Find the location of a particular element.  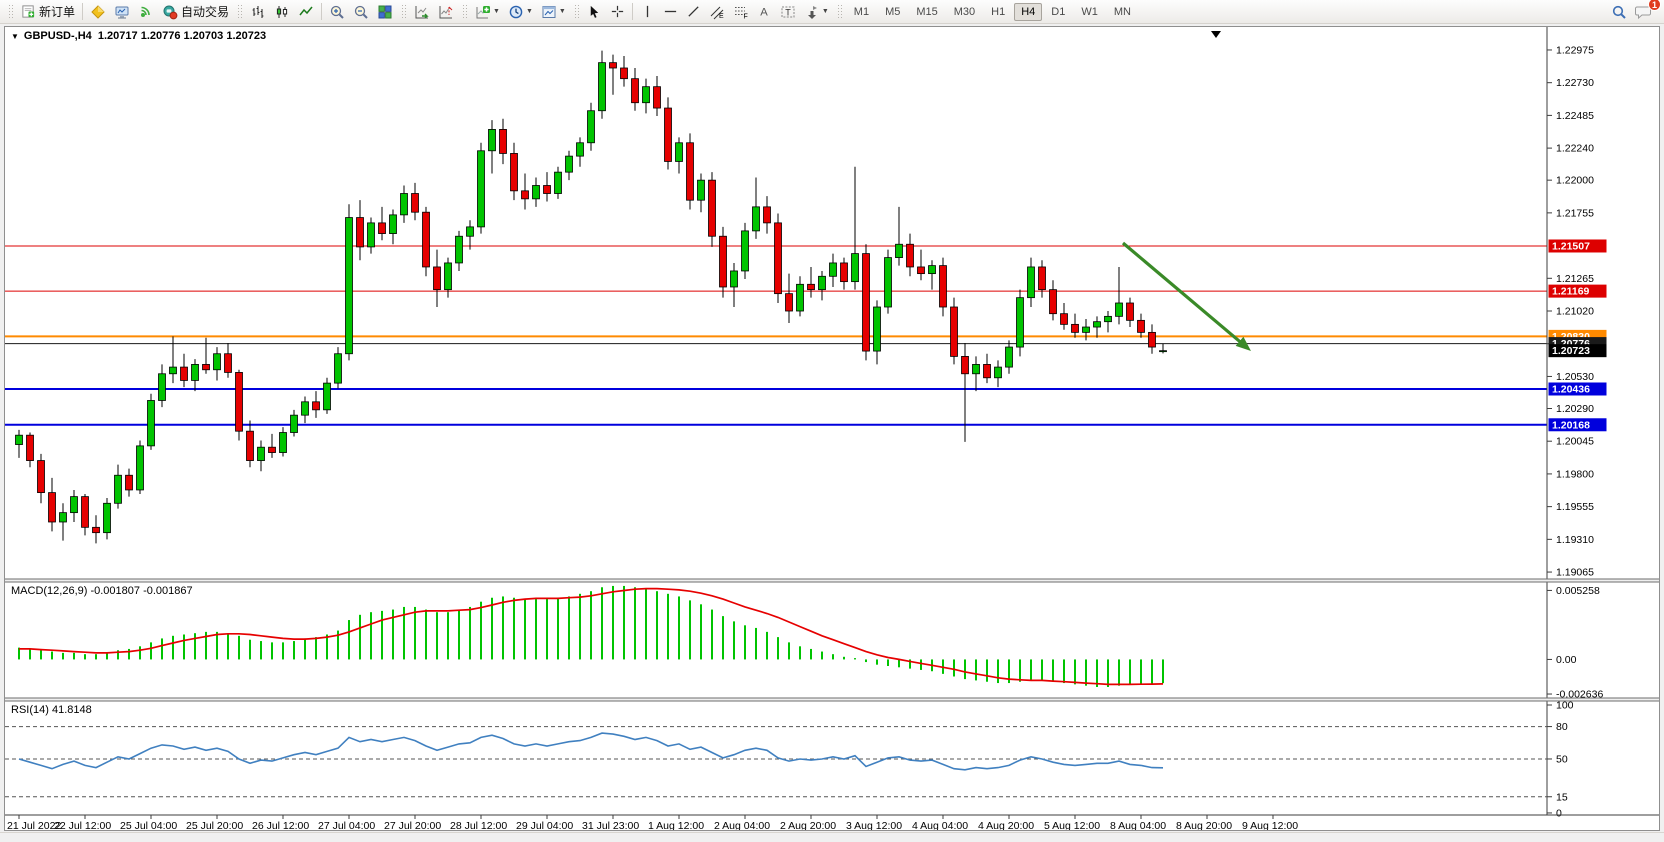

search-button is located at coordinates (1619, 11).